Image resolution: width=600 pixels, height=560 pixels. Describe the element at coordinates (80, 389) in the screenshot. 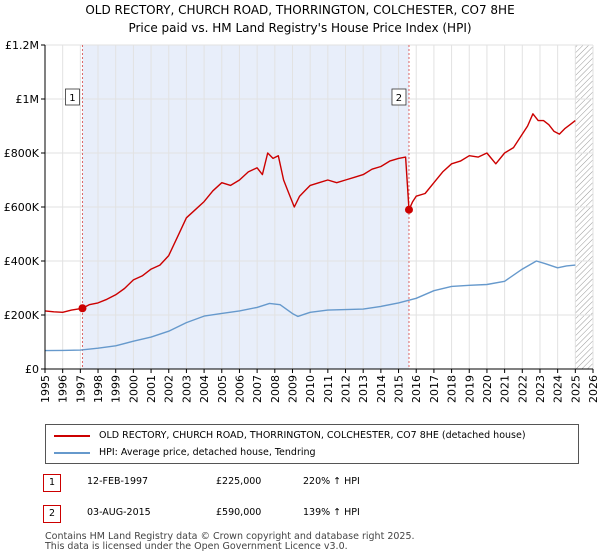

I see `x-tick-label: 1997` at that location.